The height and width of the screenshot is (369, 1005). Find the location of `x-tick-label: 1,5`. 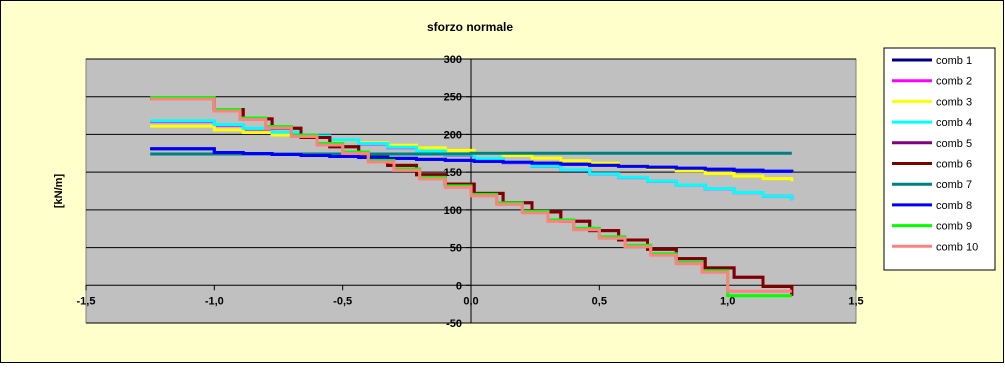

x-tick-label: 1,5 is located at coordinates (855, 301).